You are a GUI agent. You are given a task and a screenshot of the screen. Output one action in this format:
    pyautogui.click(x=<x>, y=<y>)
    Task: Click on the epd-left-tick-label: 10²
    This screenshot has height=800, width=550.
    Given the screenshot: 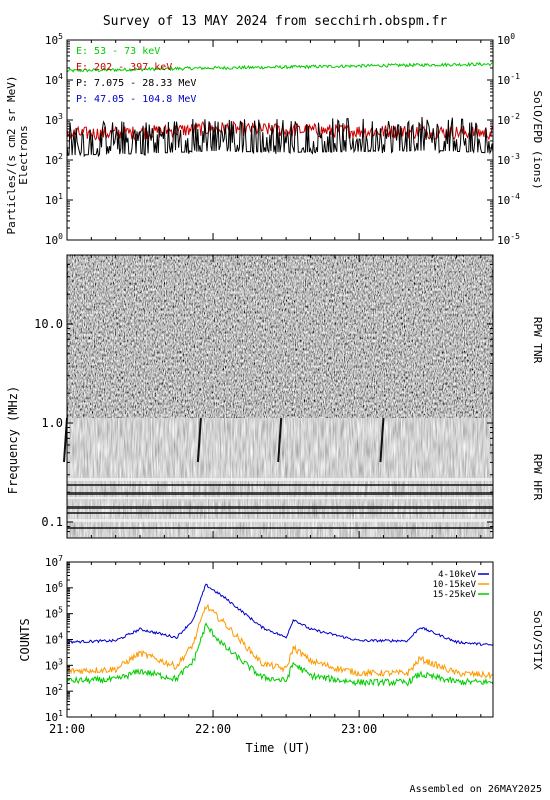 What is the action you would take?
    pyautogui.click(x=54, y=159)
    